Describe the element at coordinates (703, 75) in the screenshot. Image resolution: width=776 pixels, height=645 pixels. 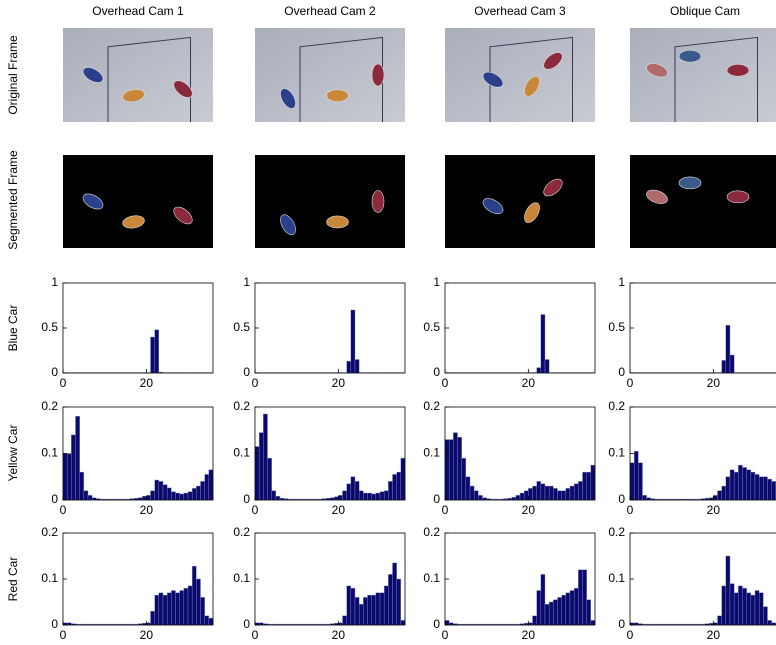
I see `original-frame` at that location.